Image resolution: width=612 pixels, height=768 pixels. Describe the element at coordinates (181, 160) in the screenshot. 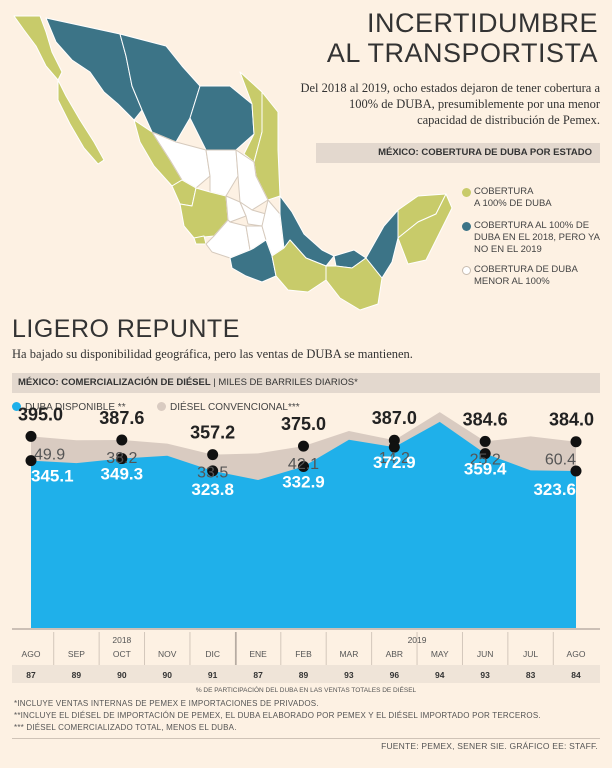

I see `state-durango` at that location.